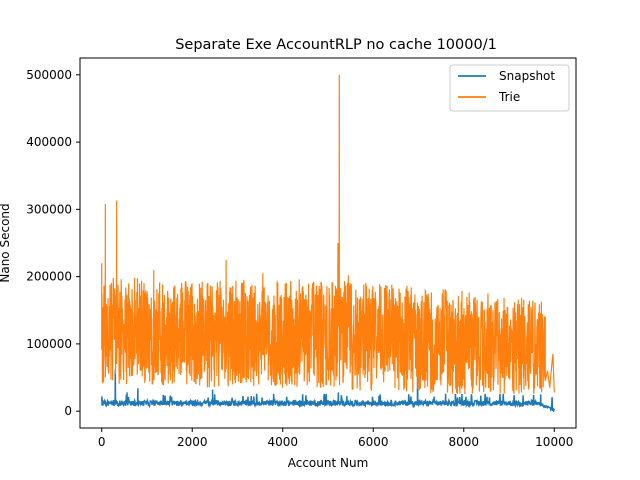 Image resolution: width=640 pixels, height=480 pixels. I want to click on y-tick-label: 400000, so click(49, 142).